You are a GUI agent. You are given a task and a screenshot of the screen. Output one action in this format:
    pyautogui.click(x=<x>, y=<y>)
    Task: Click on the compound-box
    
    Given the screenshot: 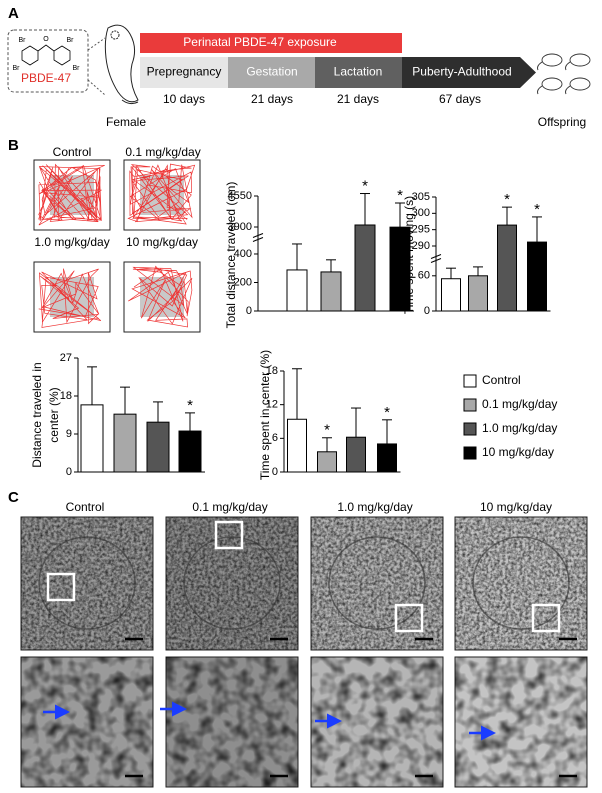 What is the action you would take?
    pyautogui.click(x=48, y=61)
    